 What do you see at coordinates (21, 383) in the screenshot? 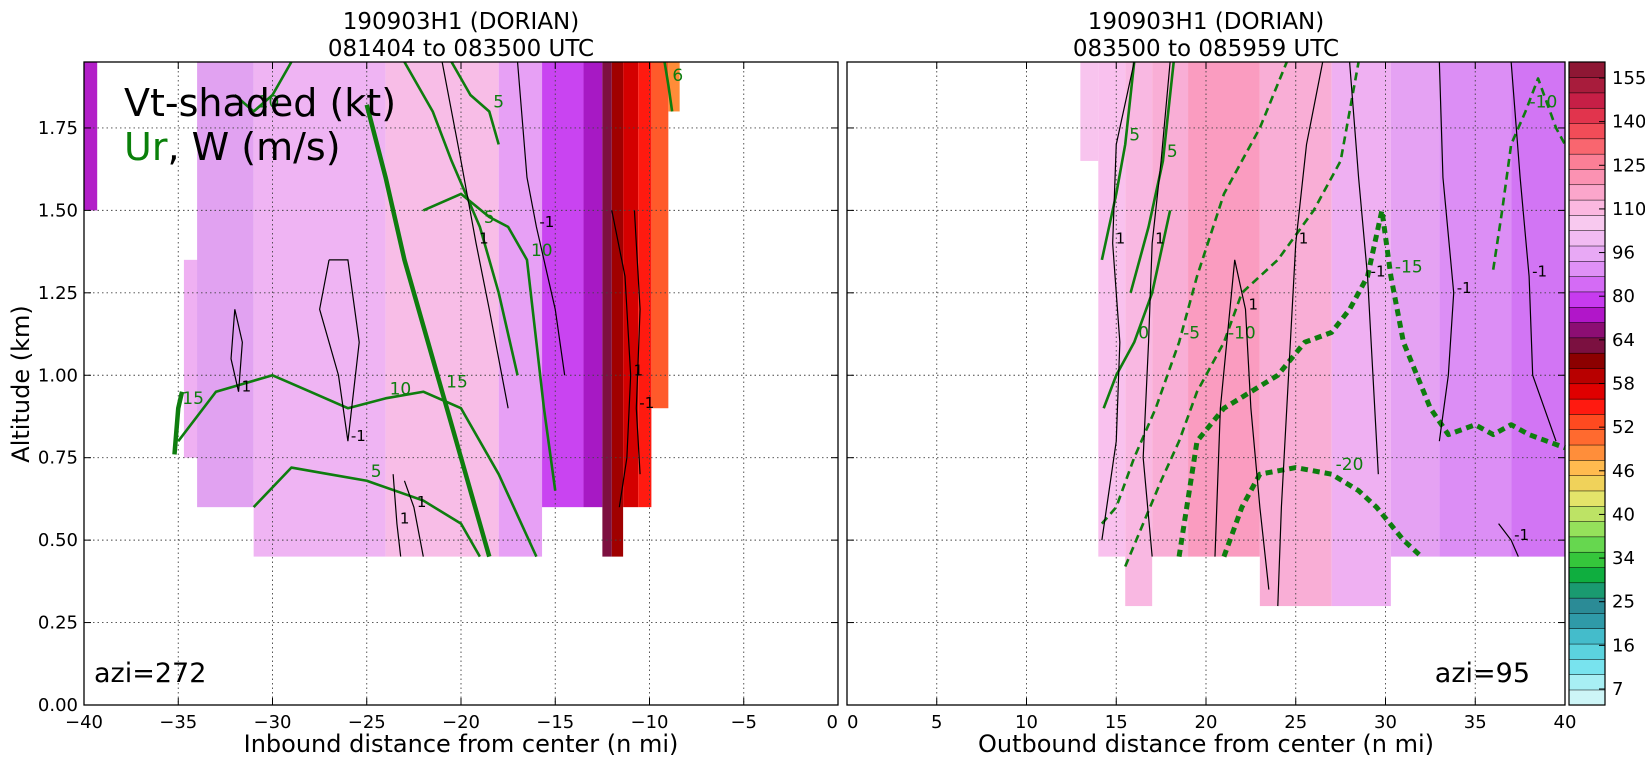
I see `left-y-axis-label: Altitude (km)` at bounding box center [21, 383].